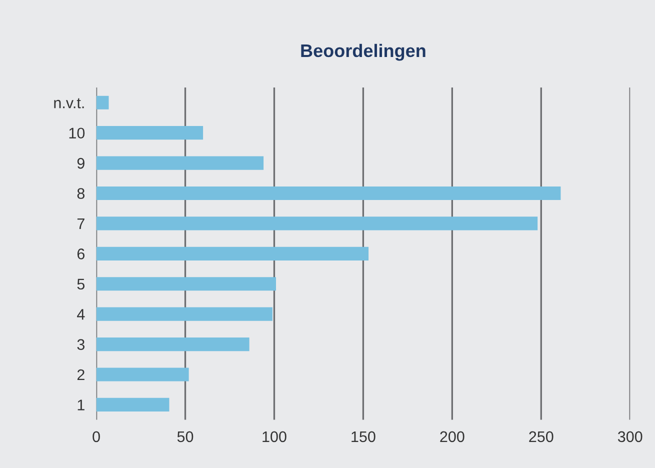  Describe the element at coordinates (81, 193) in the screenshot. I see `y-tick-label: 8` at that location.